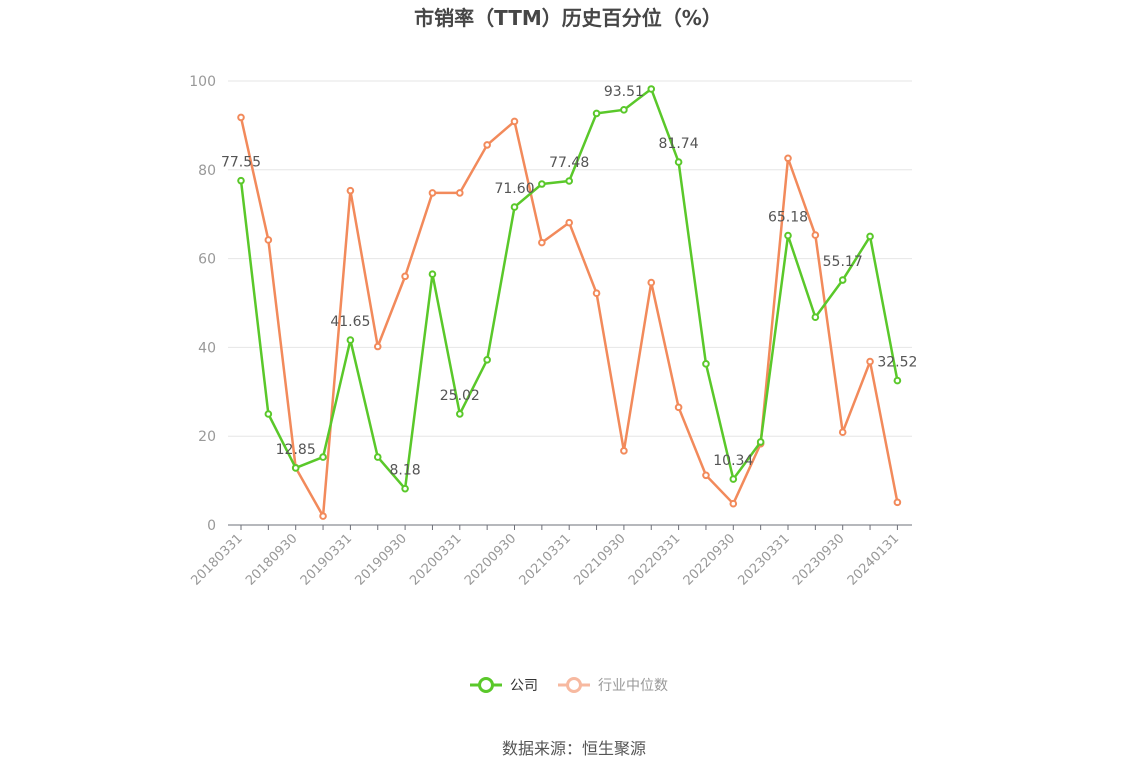 The image size is (1148, 776). What do you see at coordinates (514, 189) in the screenshot?
I see `data-label: 71.60` at bounding box center [514, 189].